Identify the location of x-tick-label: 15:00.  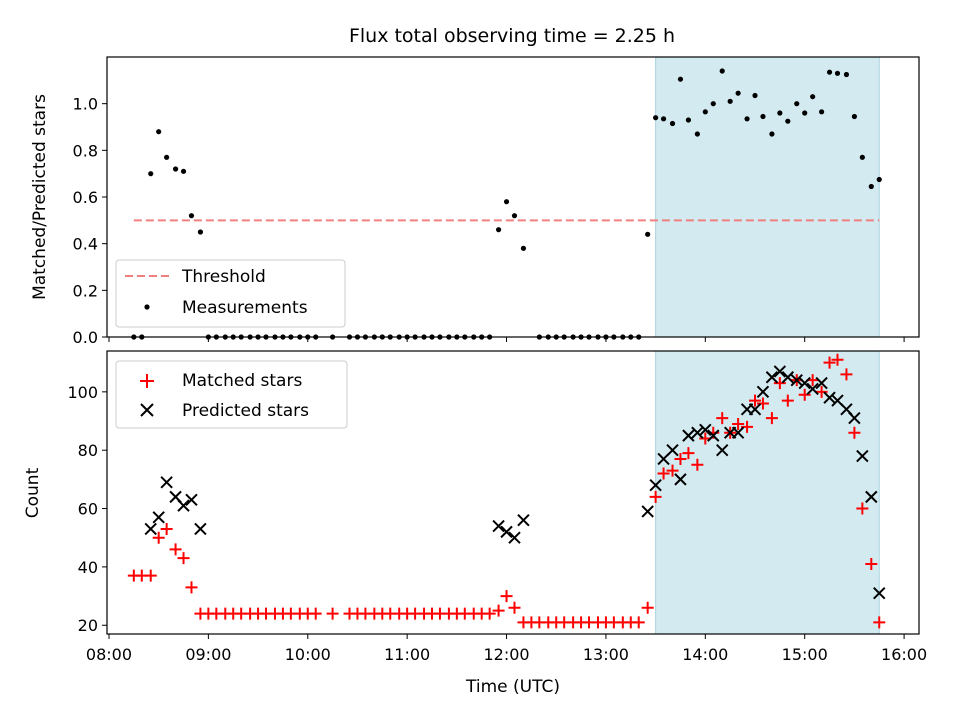
(805, 654).